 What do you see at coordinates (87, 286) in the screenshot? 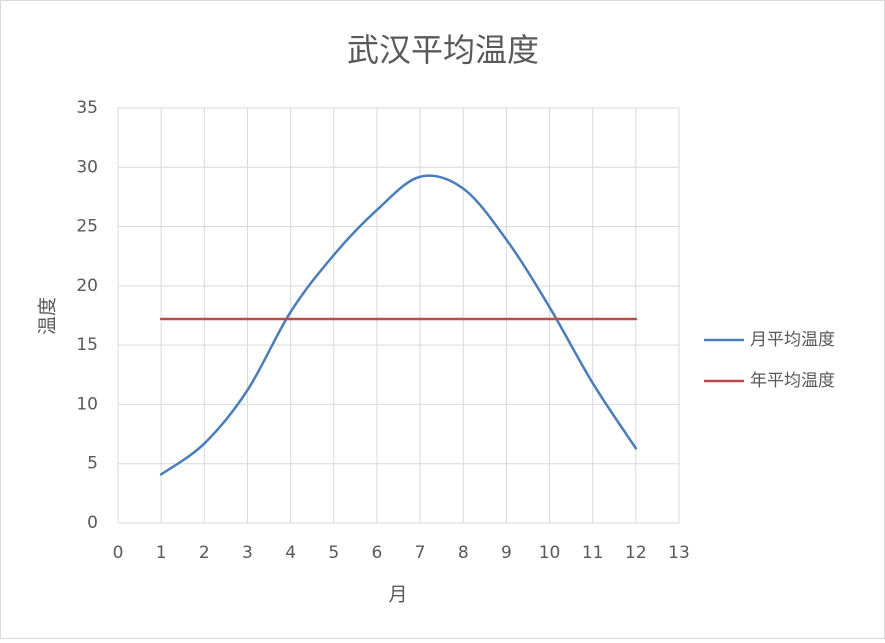
I see `y-tick-label: 20` at bounding box center [87, 286].